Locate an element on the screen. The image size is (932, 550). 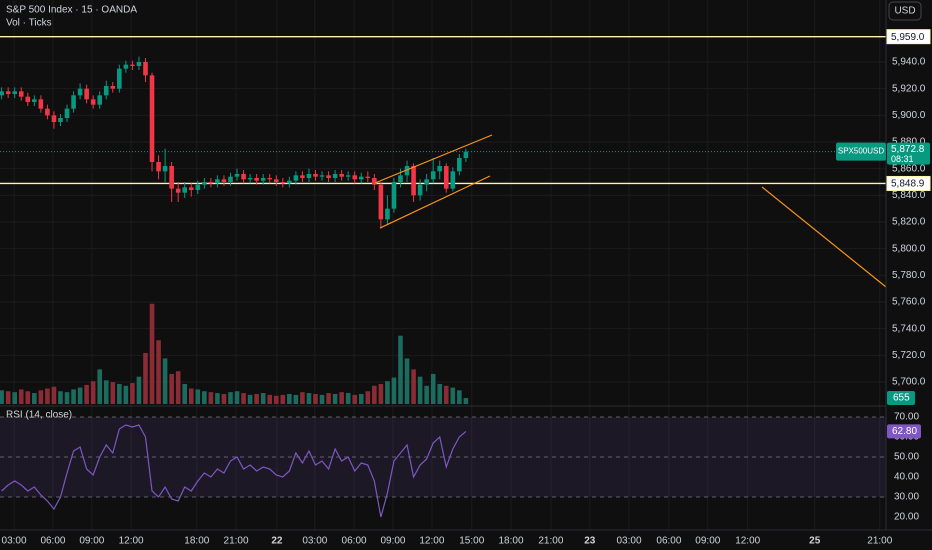
x-tick-label: 15:00 is located at coordinates (471, 541).